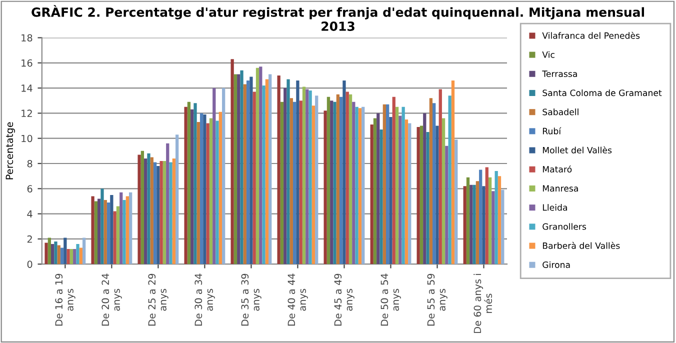 The height and width of the screenshot is (343, 676). Describe the element at coordinates (554, 207) in the screenshot. I see `legend-label: Lleida` at that location.